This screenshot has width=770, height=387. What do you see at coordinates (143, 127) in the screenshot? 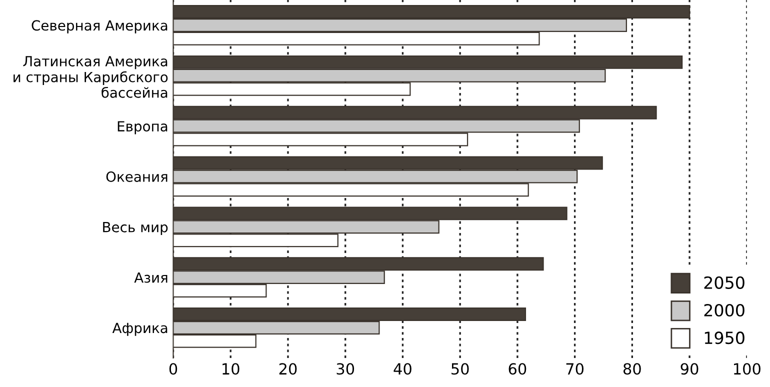
I see `y-tick-label: Европа` at bounding box center [143, 127].